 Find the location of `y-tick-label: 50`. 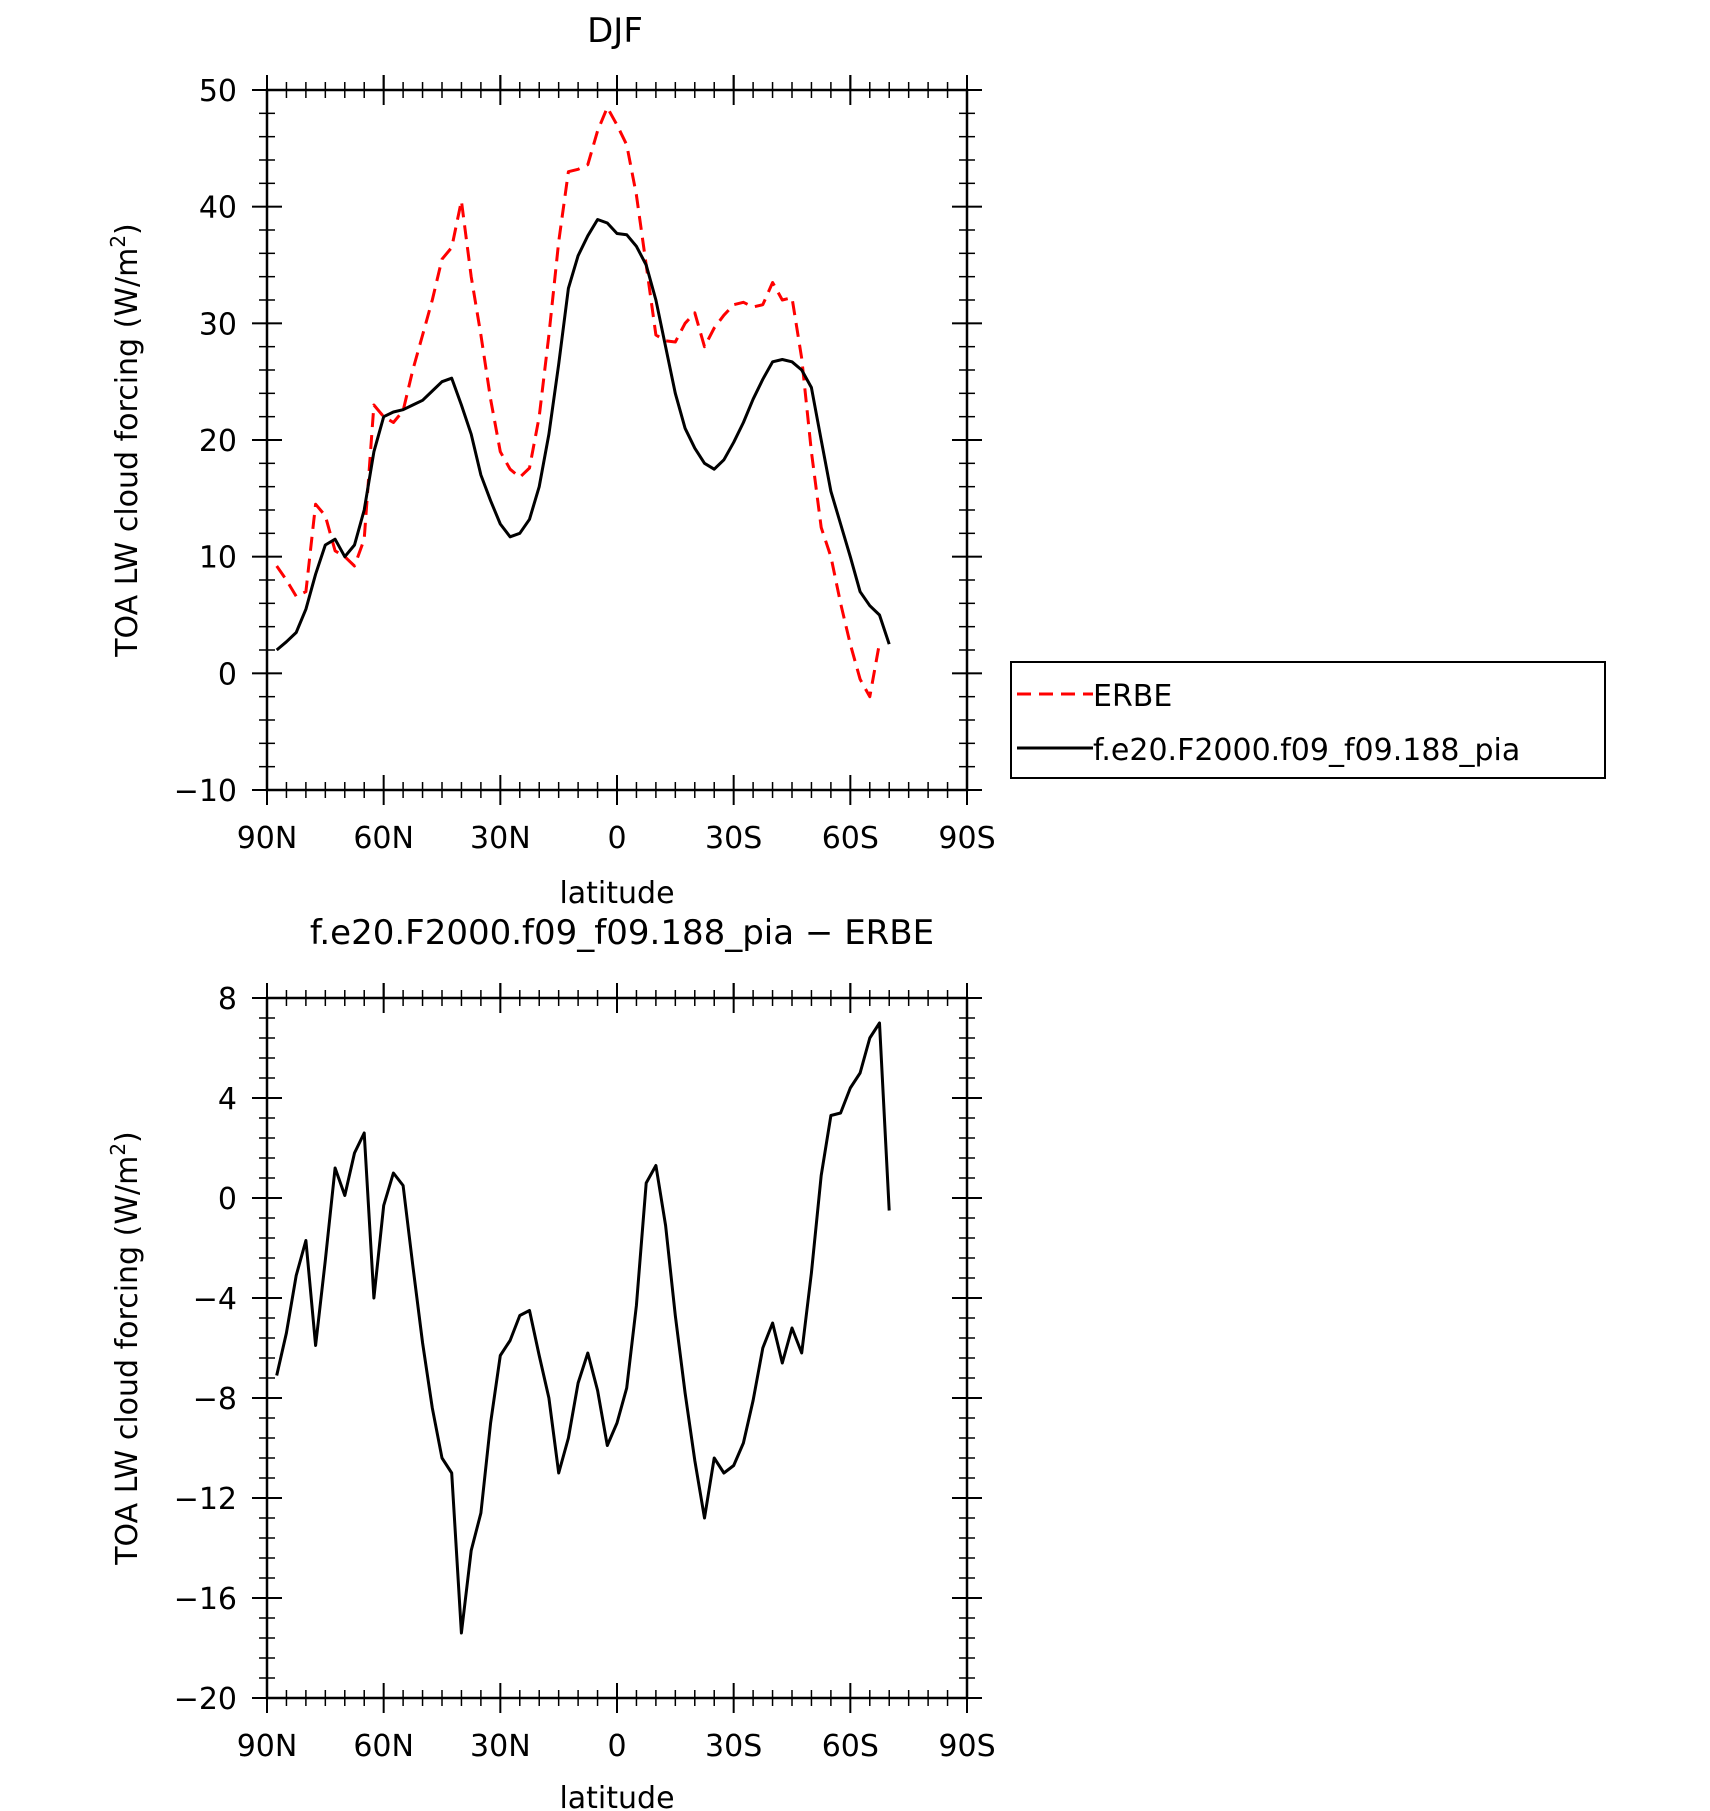

y-tick-label: 50 is located at coordinates (218, 91).